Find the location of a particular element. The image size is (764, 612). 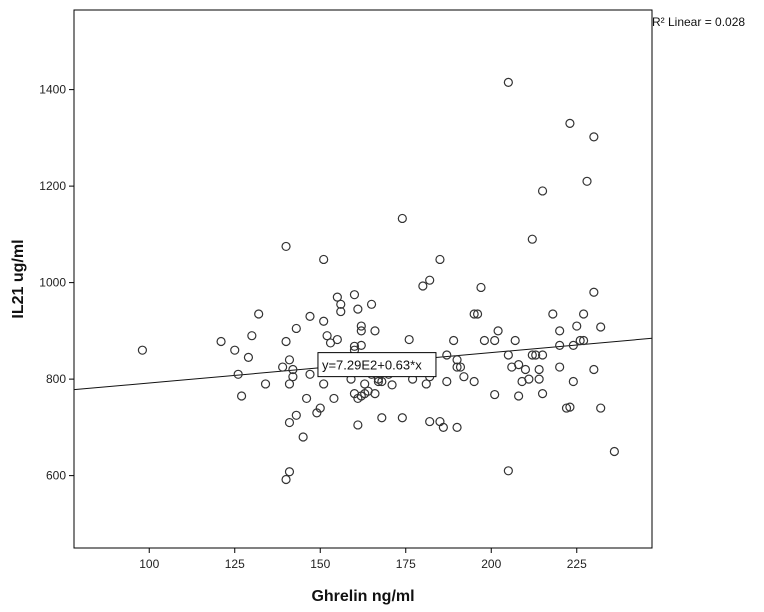

x-tick-label: 150 is located at coordinates (320, 564).